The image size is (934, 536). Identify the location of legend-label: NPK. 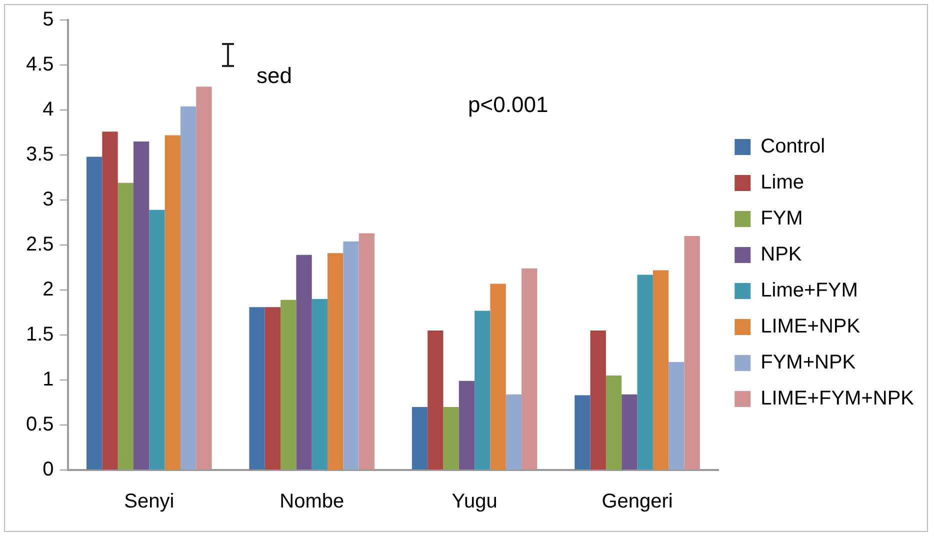
(781, 255).